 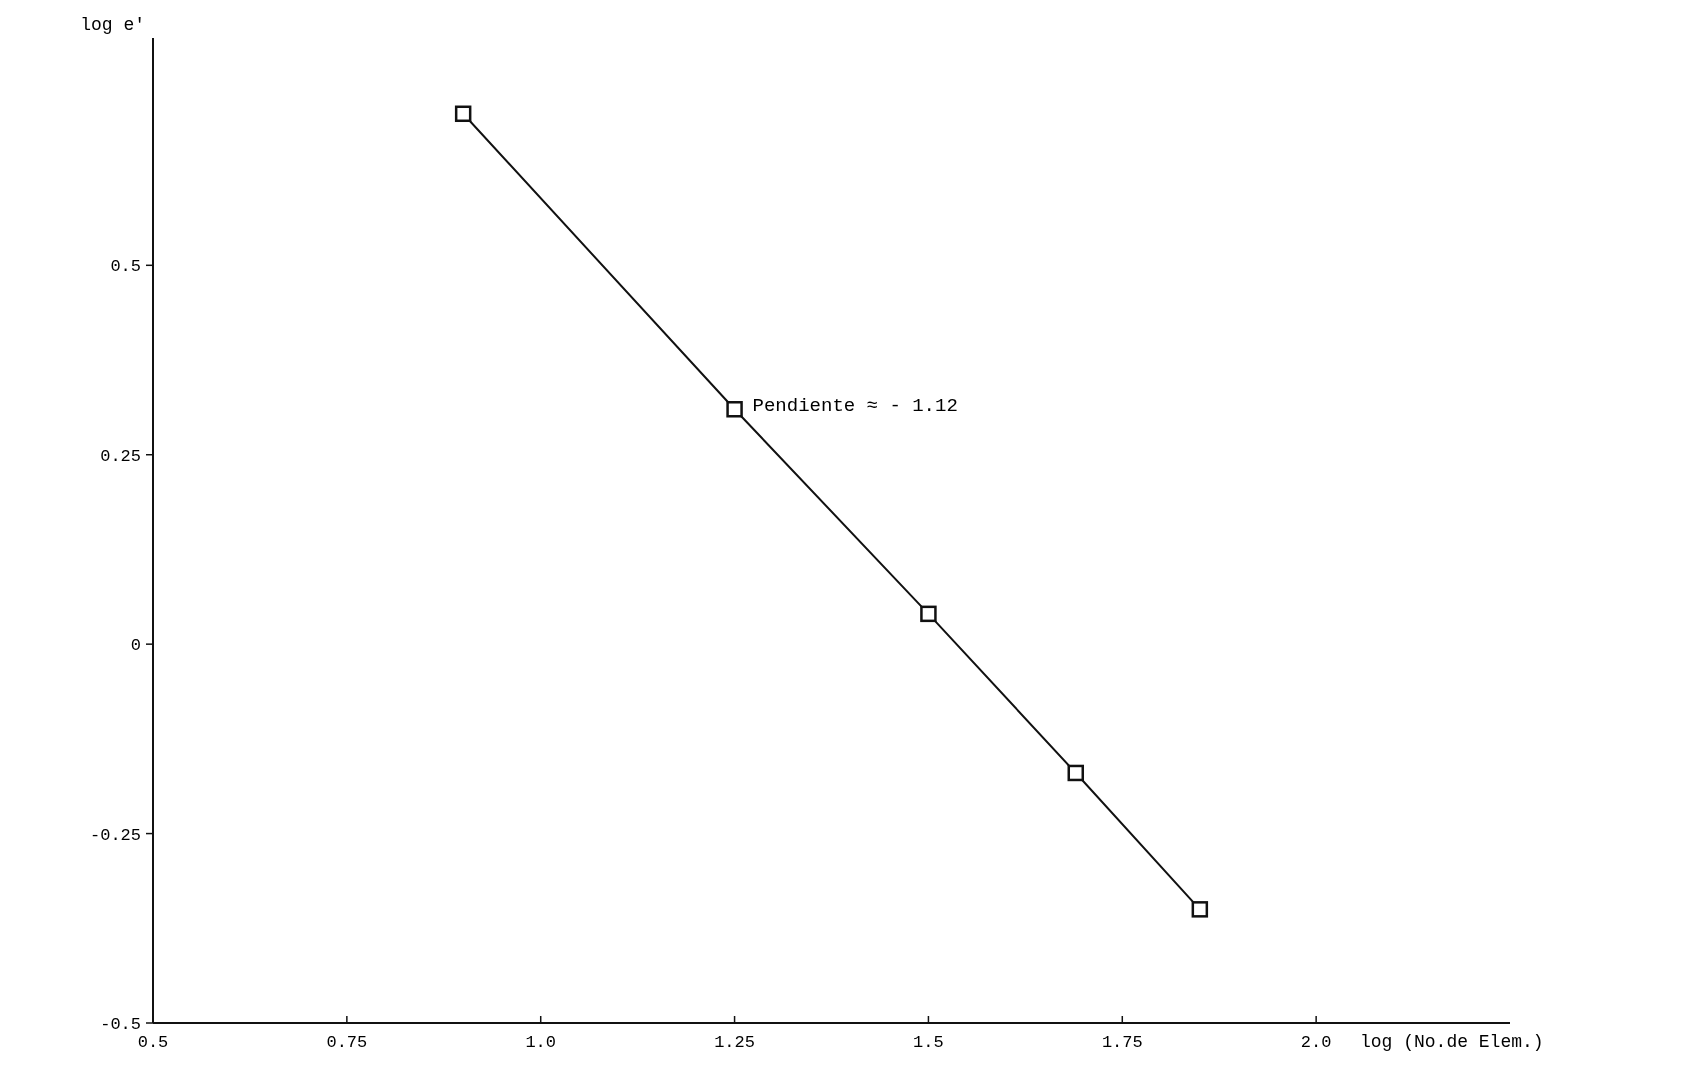 I want to click on x-tick-label: 0.5, so click(x=153, y=1042).